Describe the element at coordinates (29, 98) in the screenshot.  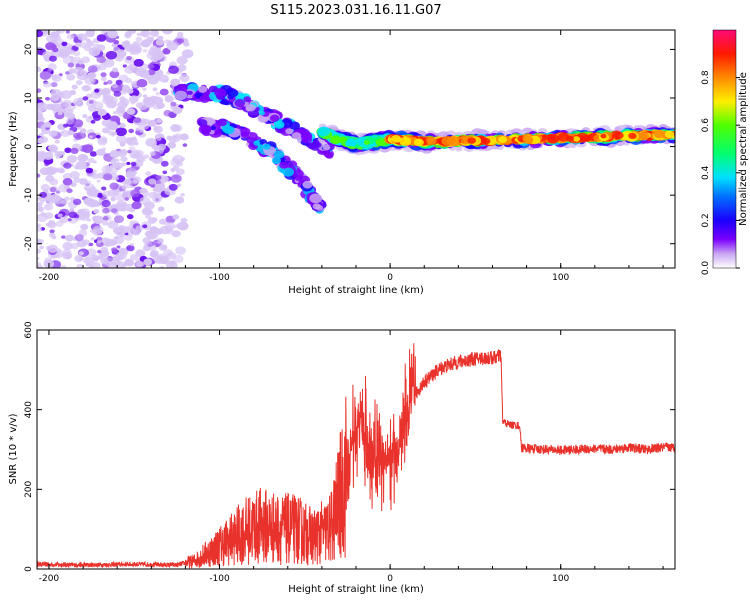
I see `spectrogram-y-tick-label: 10` at that location.